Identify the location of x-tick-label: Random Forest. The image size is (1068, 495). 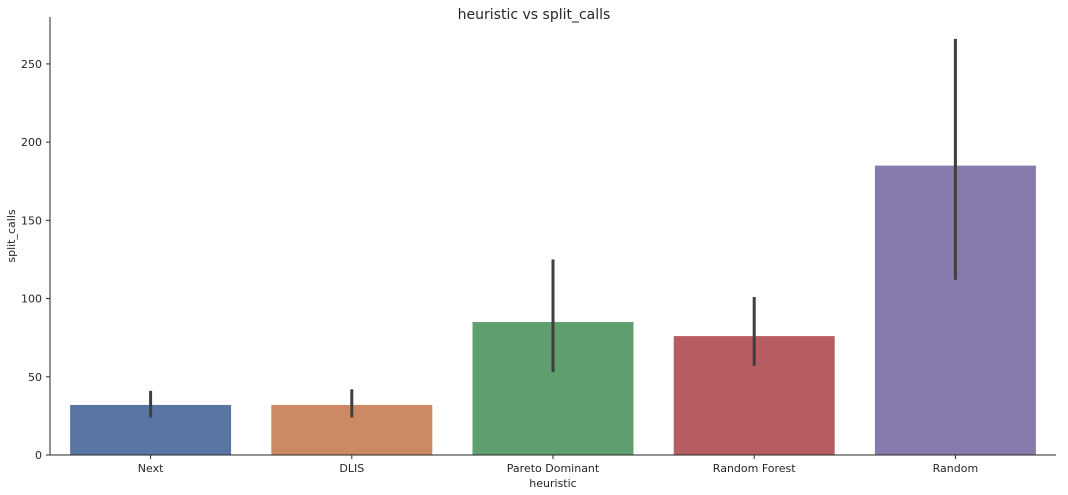
(754, 468).